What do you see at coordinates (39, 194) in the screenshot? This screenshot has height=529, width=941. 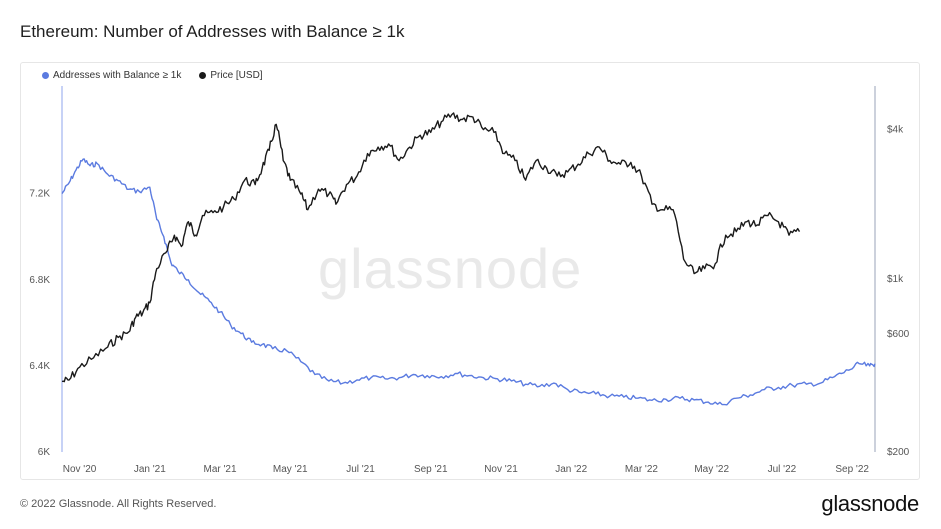 I see `y-left-tick-label: 7.2K` at bounding box center [39, 194].